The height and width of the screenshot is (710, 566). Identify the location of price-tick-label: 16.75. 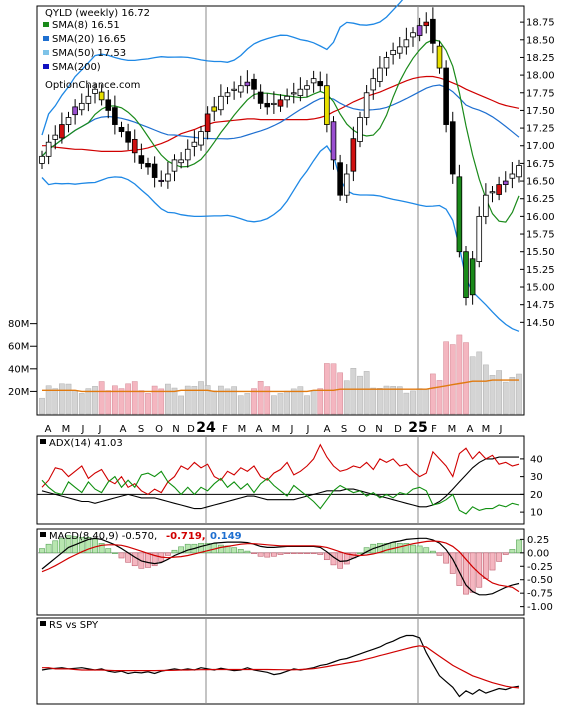
(540, 164).